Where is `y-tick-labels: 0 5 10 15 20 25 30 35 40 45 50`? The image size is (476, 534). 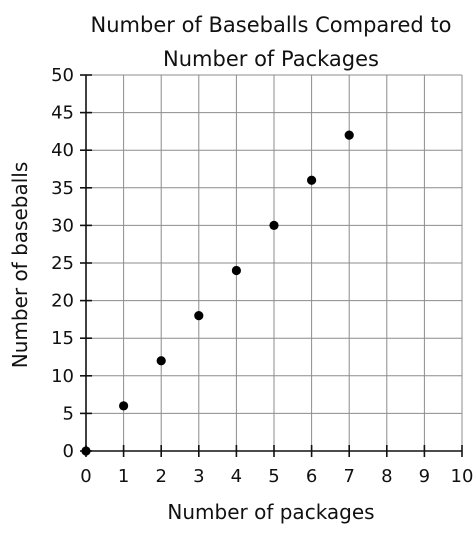 y-tick-labels: 0 5 10 15 20 25 30 35 40 45 50 is located at coordinates (62, 263).